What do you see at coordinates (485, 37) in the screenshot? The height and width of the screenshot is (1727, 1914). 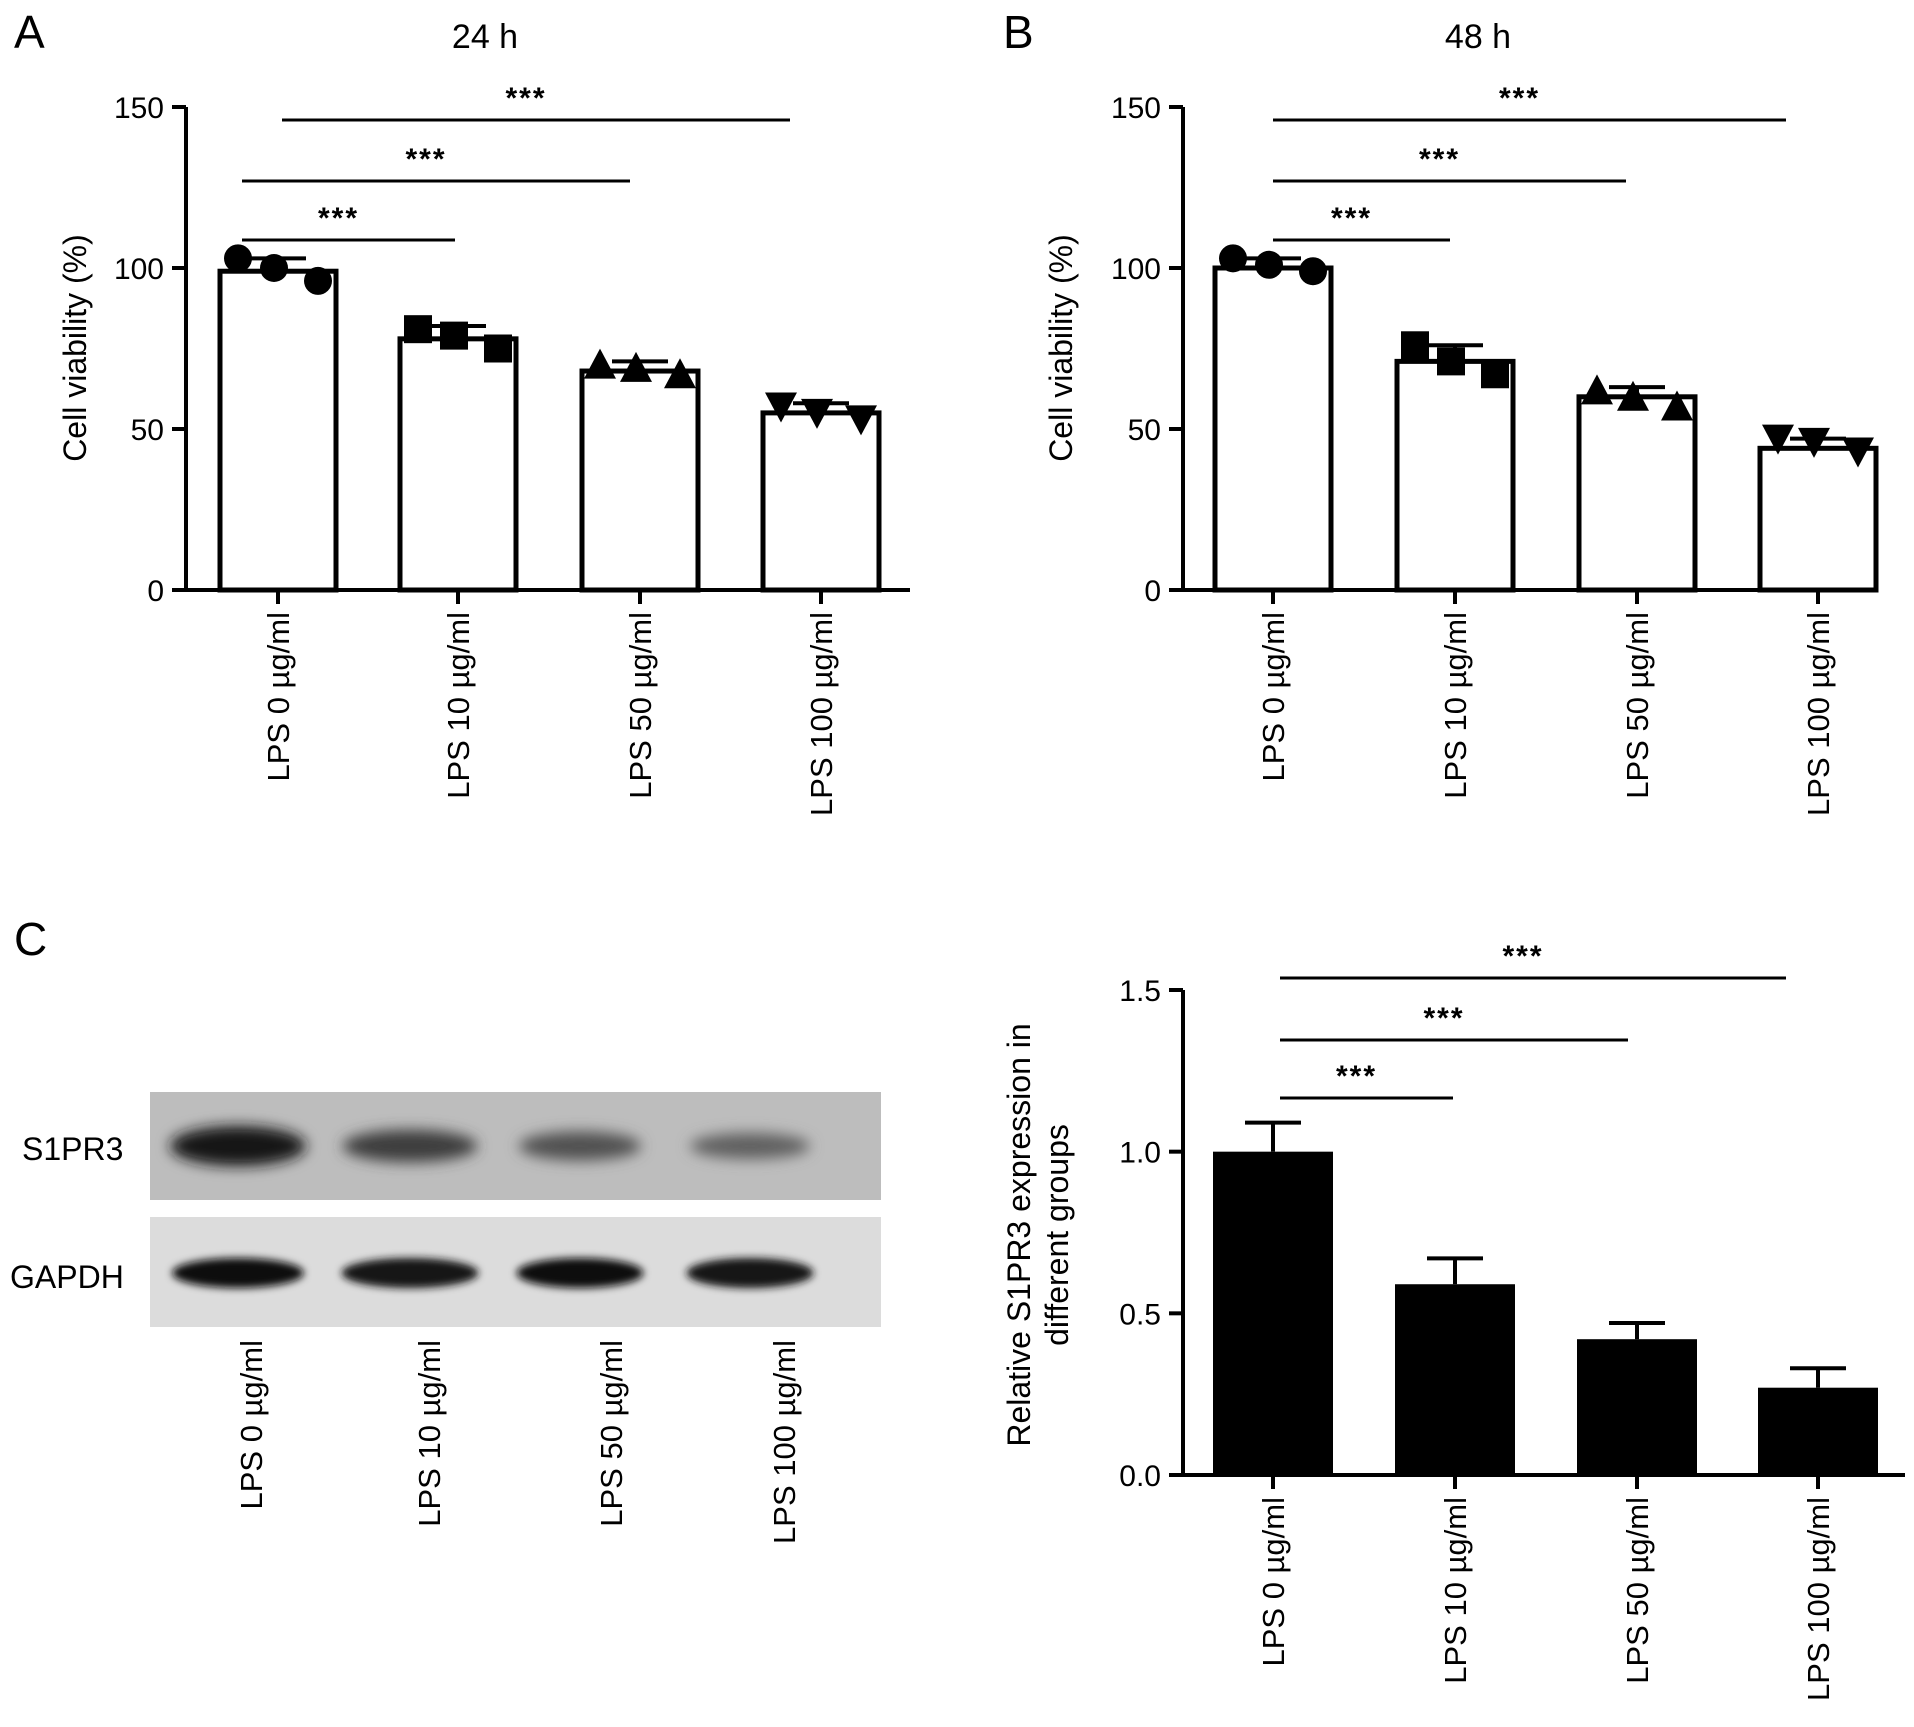 I see `chart-title: 24 h` at bounding box center [485, 37].